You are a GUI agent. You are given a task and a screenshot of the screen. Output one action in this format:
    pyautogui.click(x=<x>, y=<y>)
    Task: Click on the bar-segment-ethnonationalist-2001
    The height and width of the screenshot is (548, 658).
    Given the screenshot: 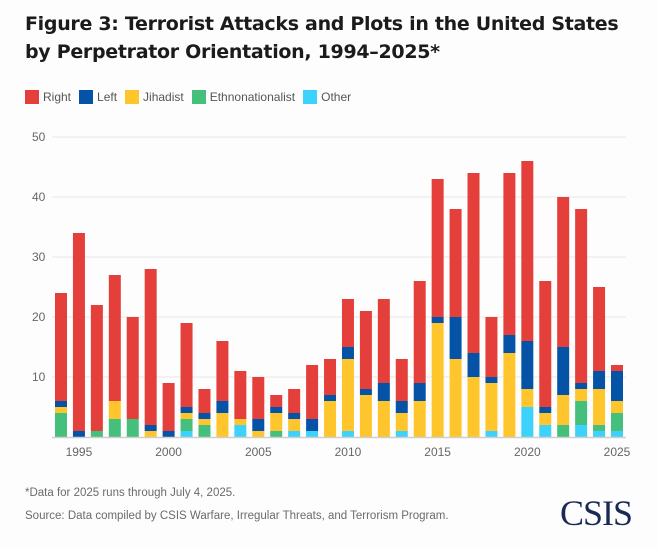 What is the action you would take?
    pyautogui.click(x=186, y=425)
    